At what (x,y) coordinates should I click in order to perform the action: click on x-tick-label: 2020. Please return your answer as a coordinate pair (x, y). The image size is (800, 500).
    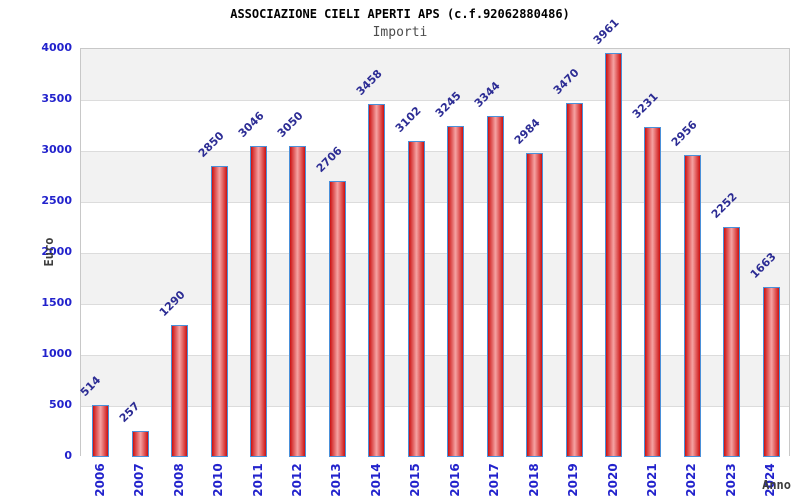
    Looking at the image, I should click on (612, 480).